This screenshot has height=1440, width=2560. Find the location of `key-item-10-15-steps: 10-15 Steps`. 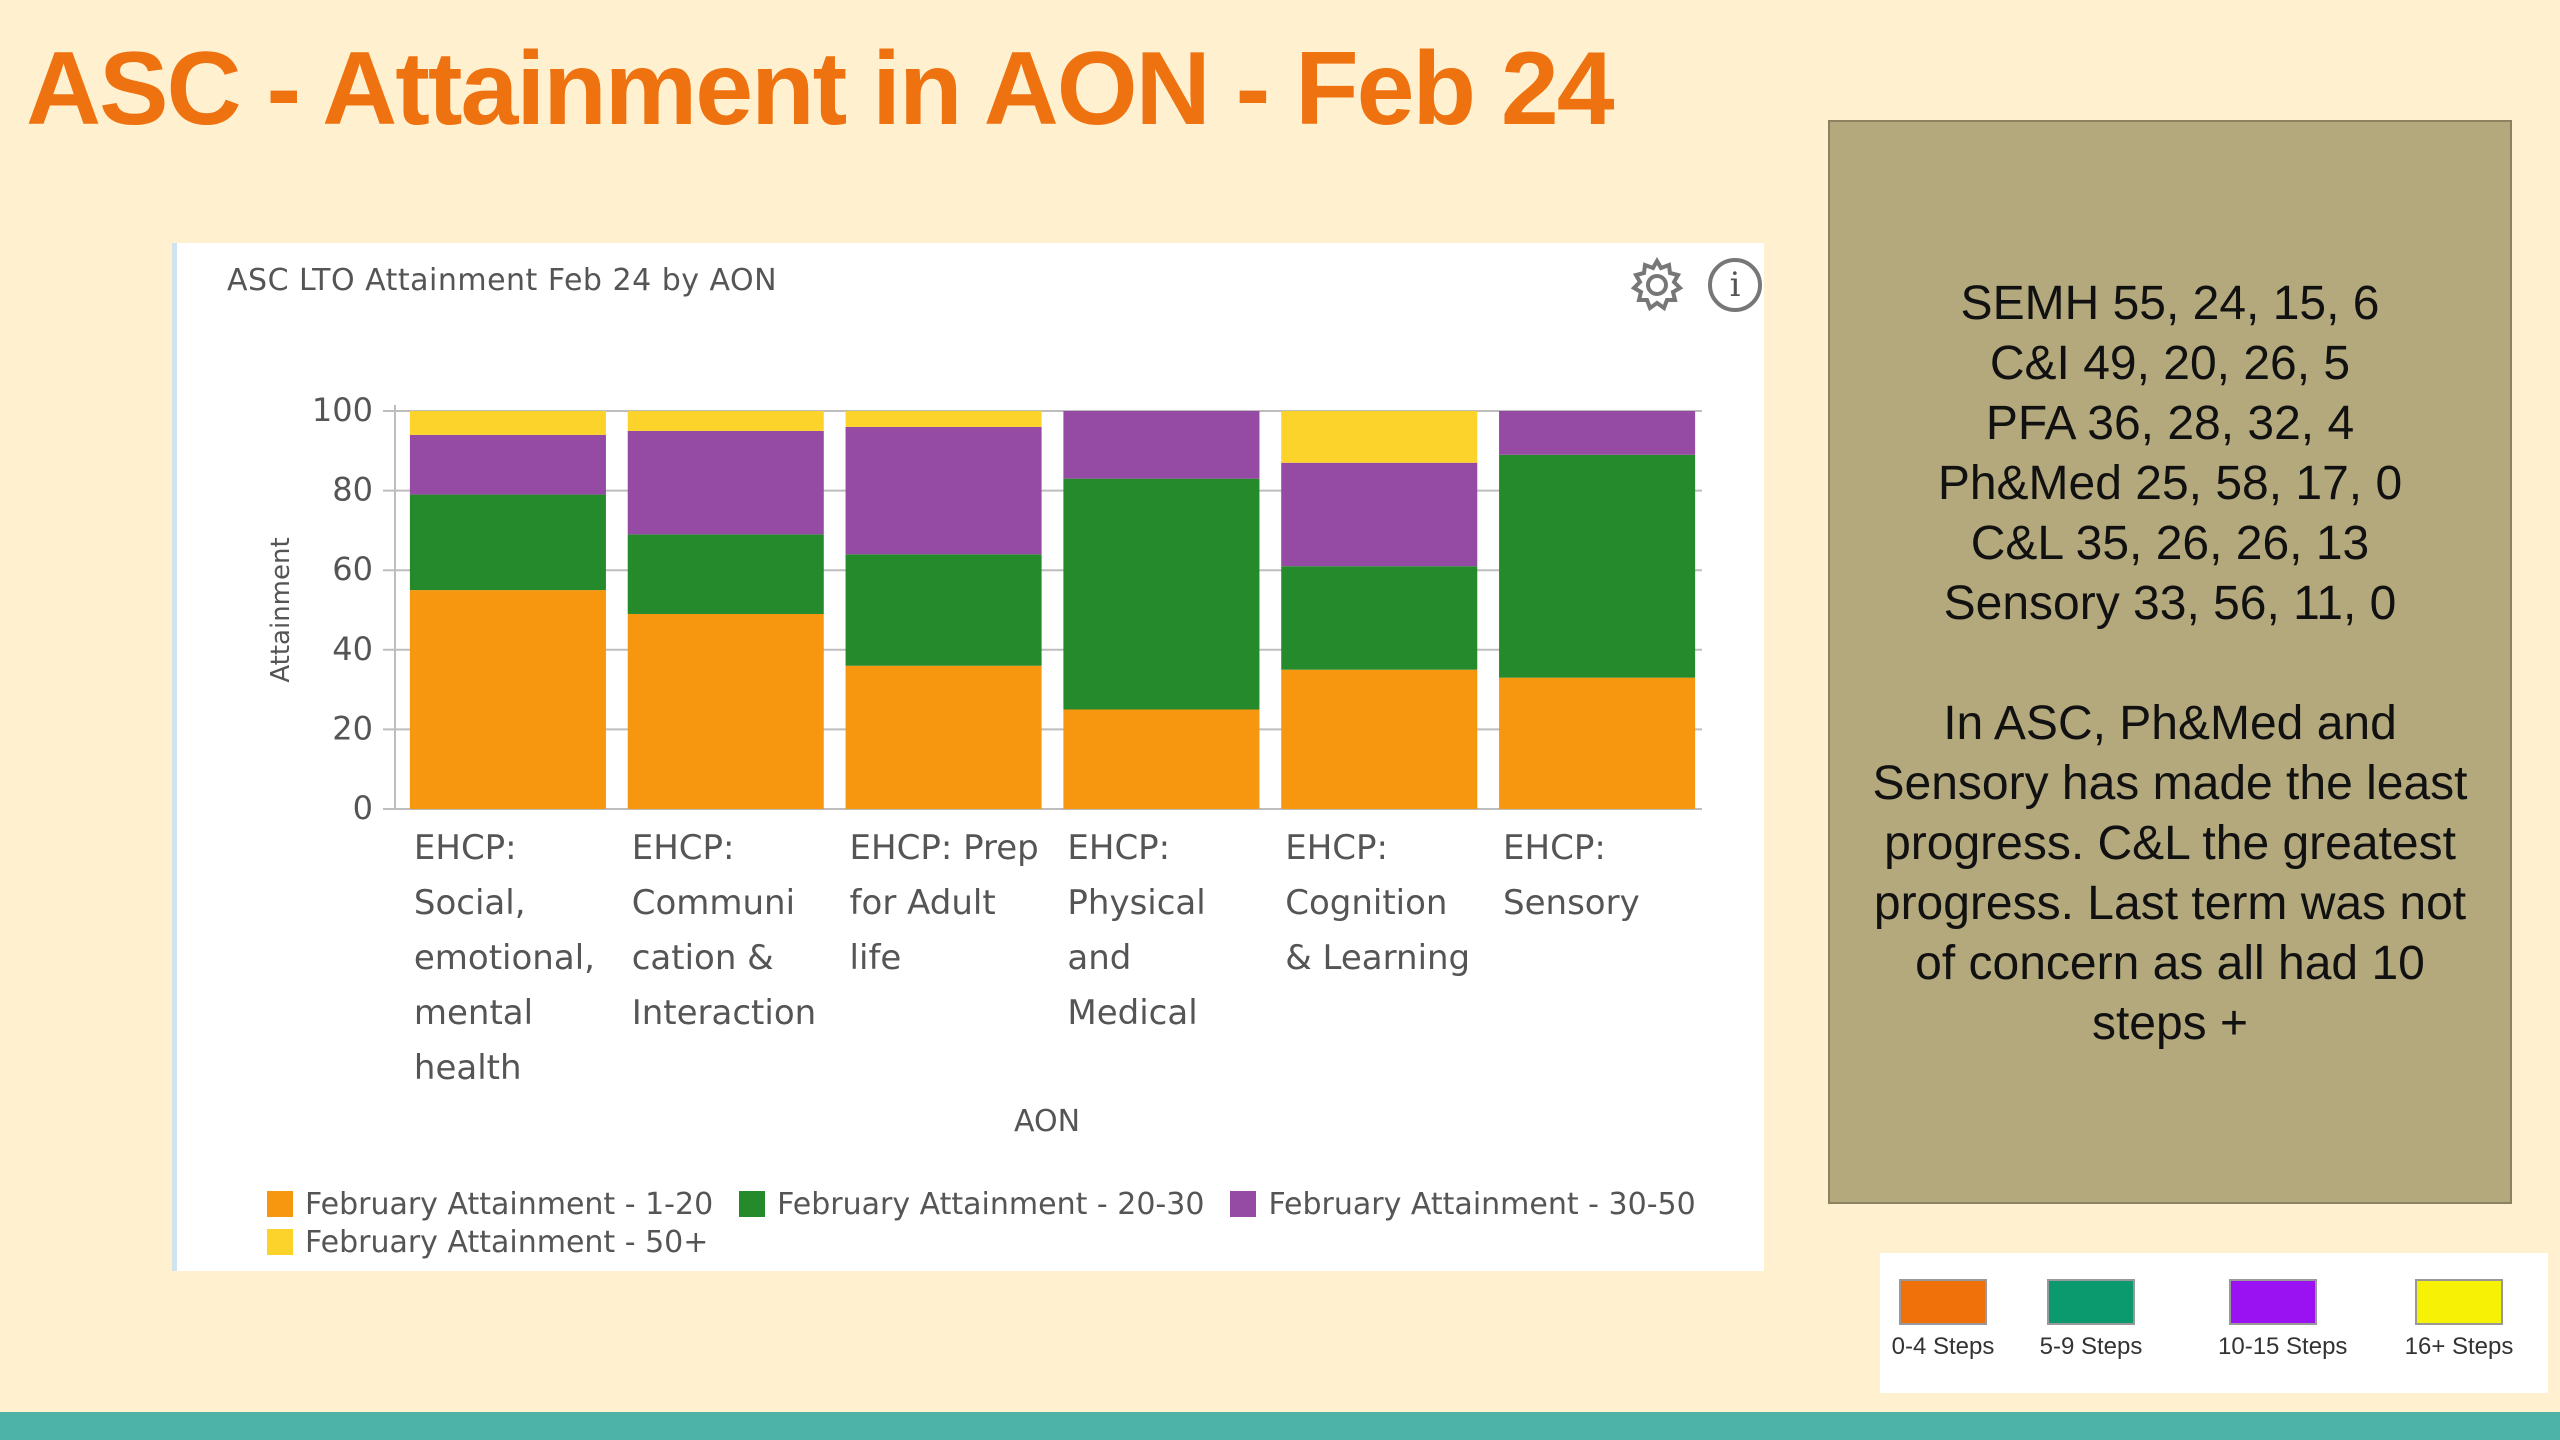

key-item-10-15-steps: 10-15 Steps is located at coordinates (2283, 1320).